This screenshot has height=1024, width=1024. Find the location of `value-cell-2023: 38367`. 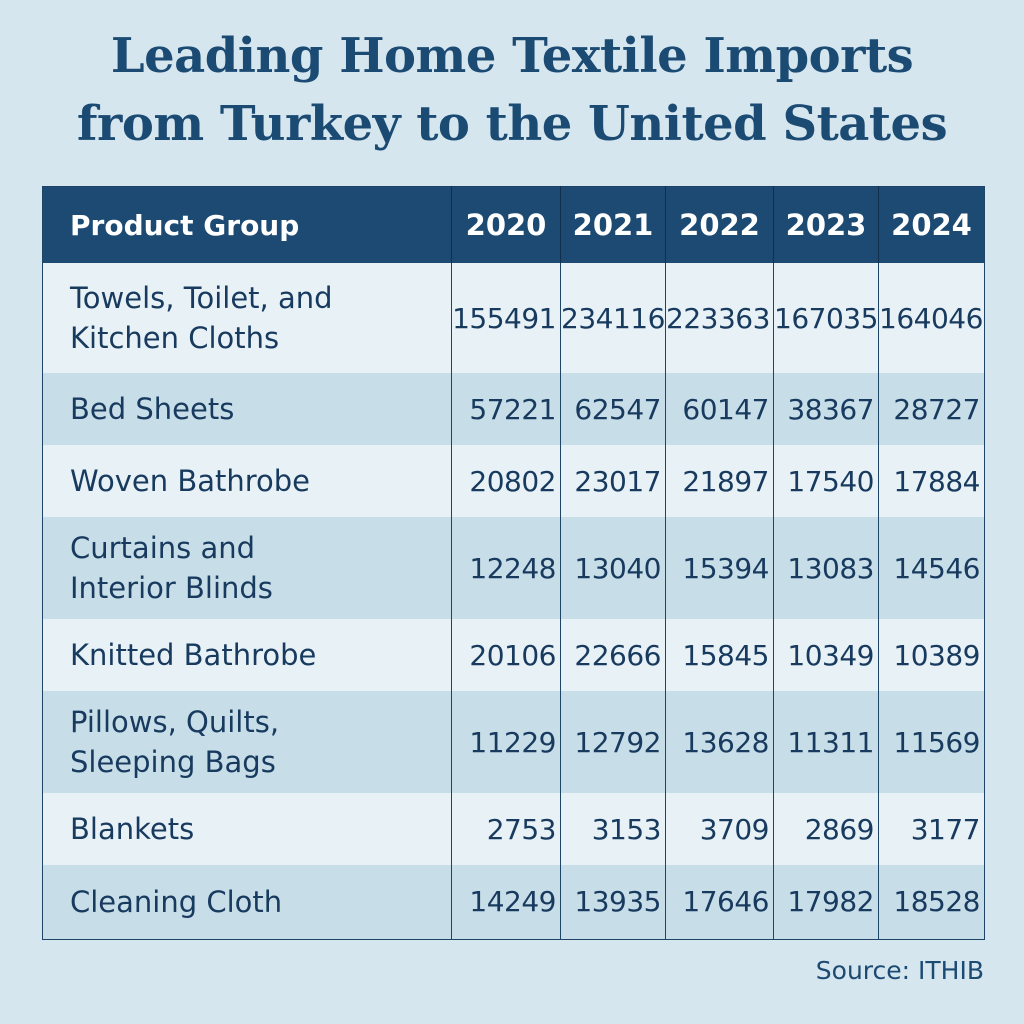

value-cell-2023: 38367 is located at coordinates (826, 409).